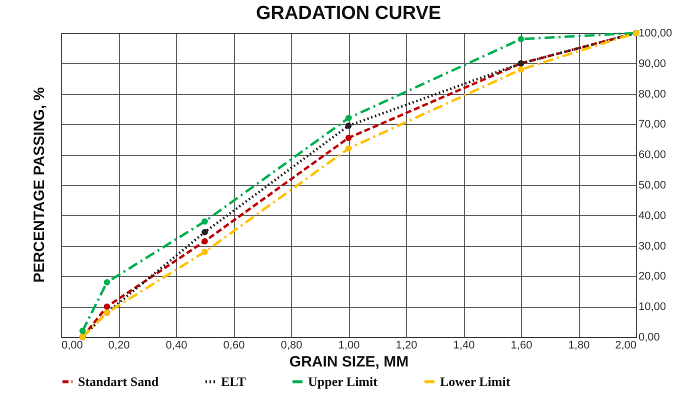  Describe the element at coordinates (652, 186) in the screenshot. I see `y-tick-label: 50,00` at that location.